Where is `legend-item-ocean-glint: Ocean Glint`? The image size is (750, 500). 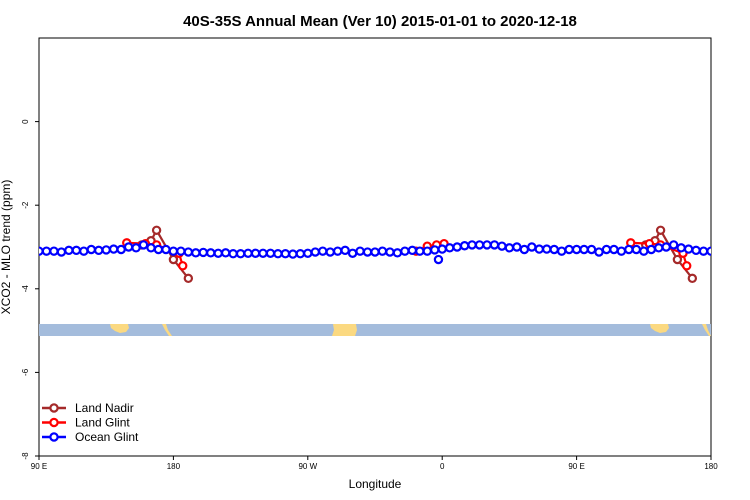
legend-item-ocean-glint: Ocean Glint is located at coordinates (90, 437).